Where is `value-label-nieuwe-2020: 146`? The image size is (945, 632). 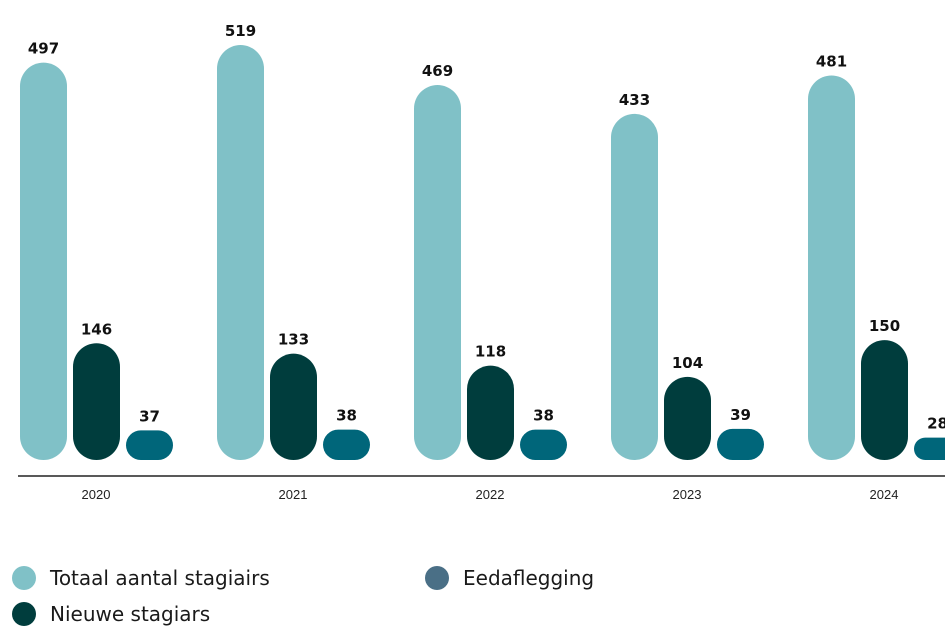
value-label-nieuwe-2020: 146 is located at coordinates (96, 329).